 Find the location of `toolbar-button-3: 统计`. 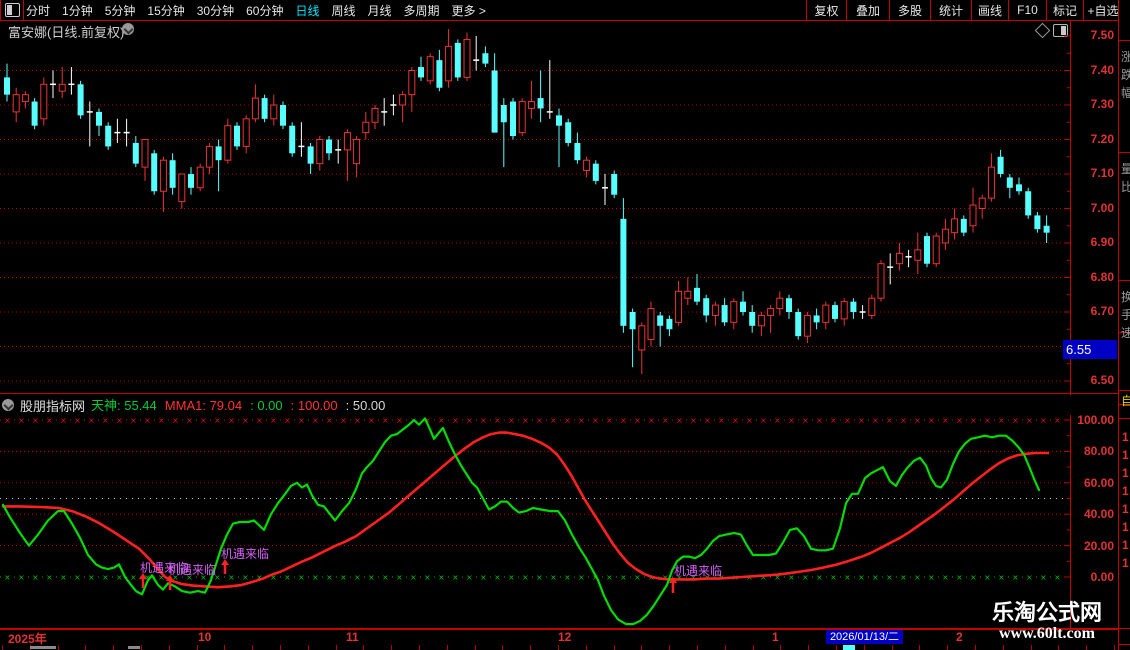

toolbar-button-3: 统计 is located at coordinates (950, 10).